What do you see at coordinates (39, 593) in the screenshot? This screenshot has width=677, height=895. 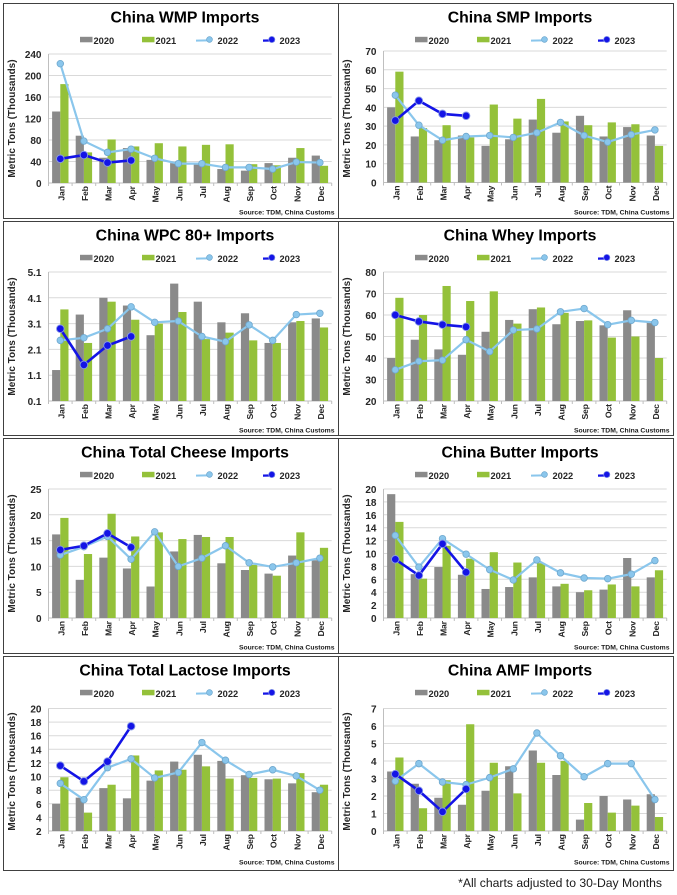 I see `svg-text: 5` at bounding box center [39, 593].